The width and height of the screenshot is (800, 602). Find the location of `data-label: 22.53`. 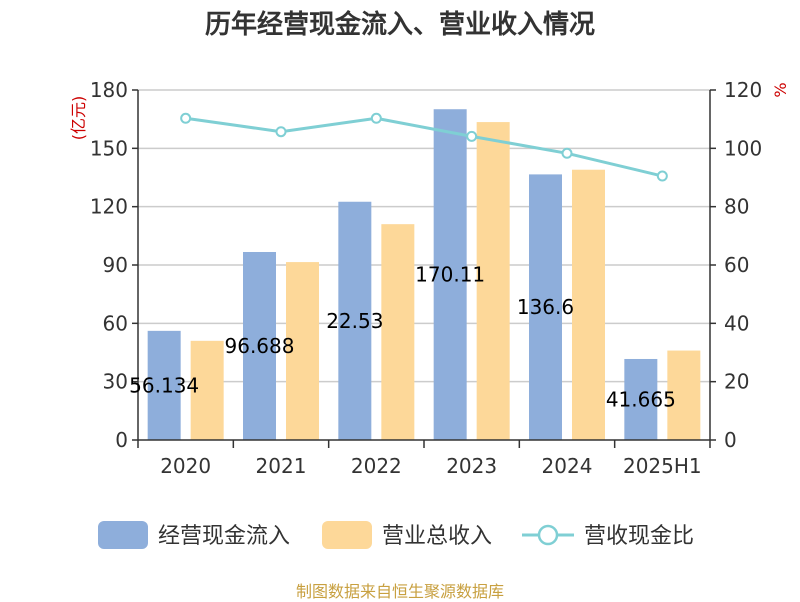

data-label: 22.53 is located at coordinates (354, 321).